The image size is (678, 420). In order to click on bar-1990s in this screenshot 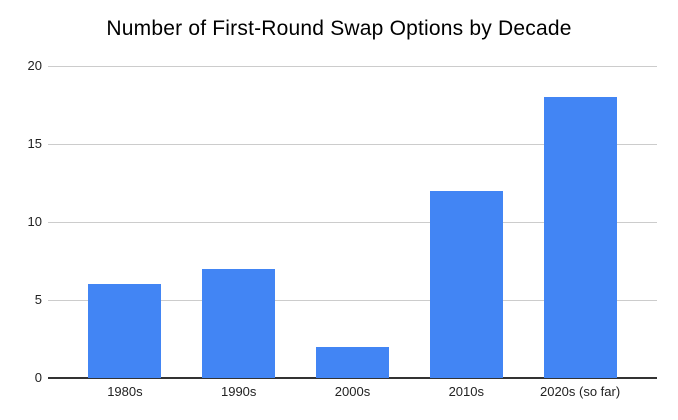, I will do `click(239, 323)`.